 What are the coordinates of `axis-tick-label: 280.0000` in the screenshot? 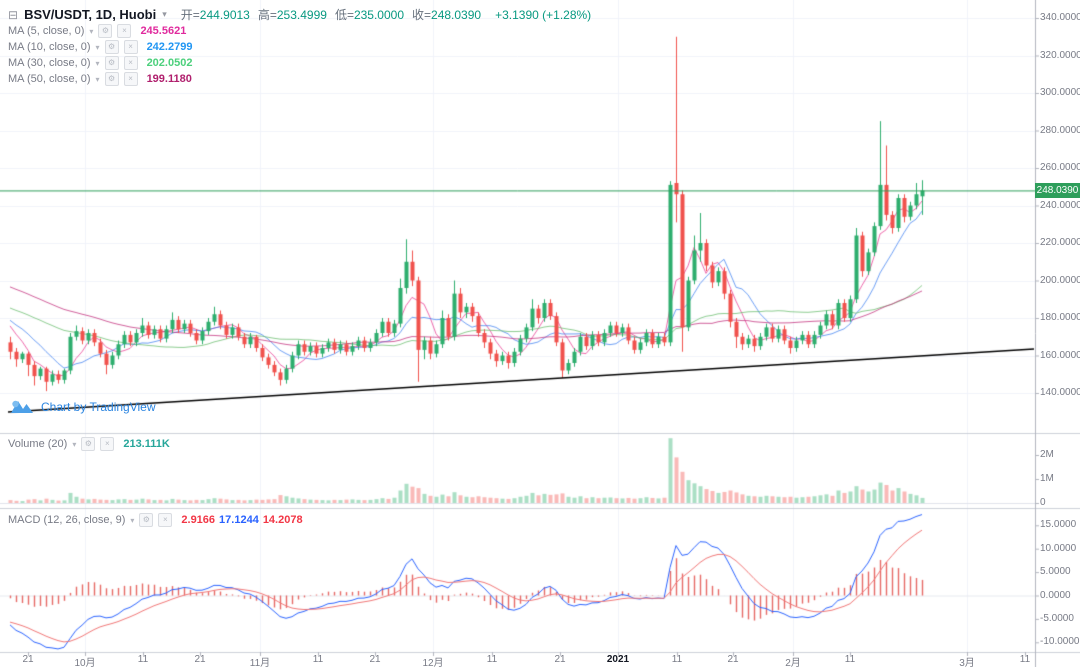 It's located at (1060, 130).